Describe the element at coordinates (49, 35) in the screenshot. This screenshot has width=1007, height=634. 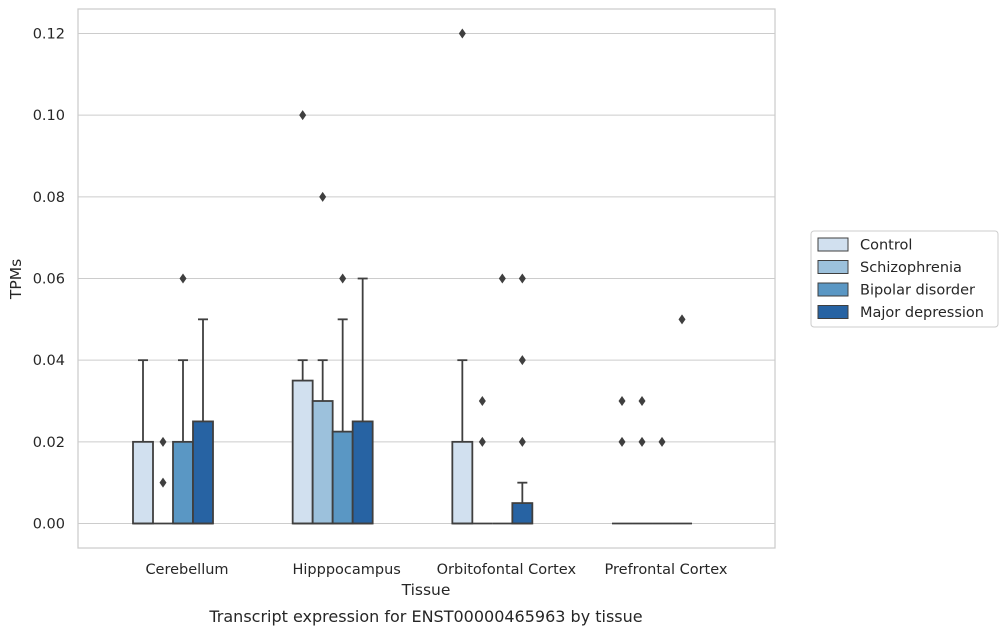
I see `y-tick-label: 0.12` at that location.